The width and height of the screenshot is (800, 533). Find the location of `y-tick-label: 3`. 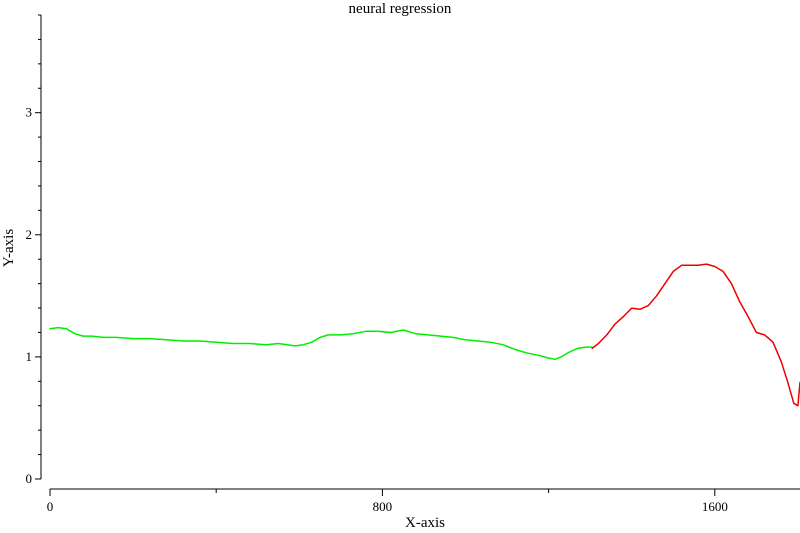

y-tick-label: 3 is located at coordinates (29, 112).